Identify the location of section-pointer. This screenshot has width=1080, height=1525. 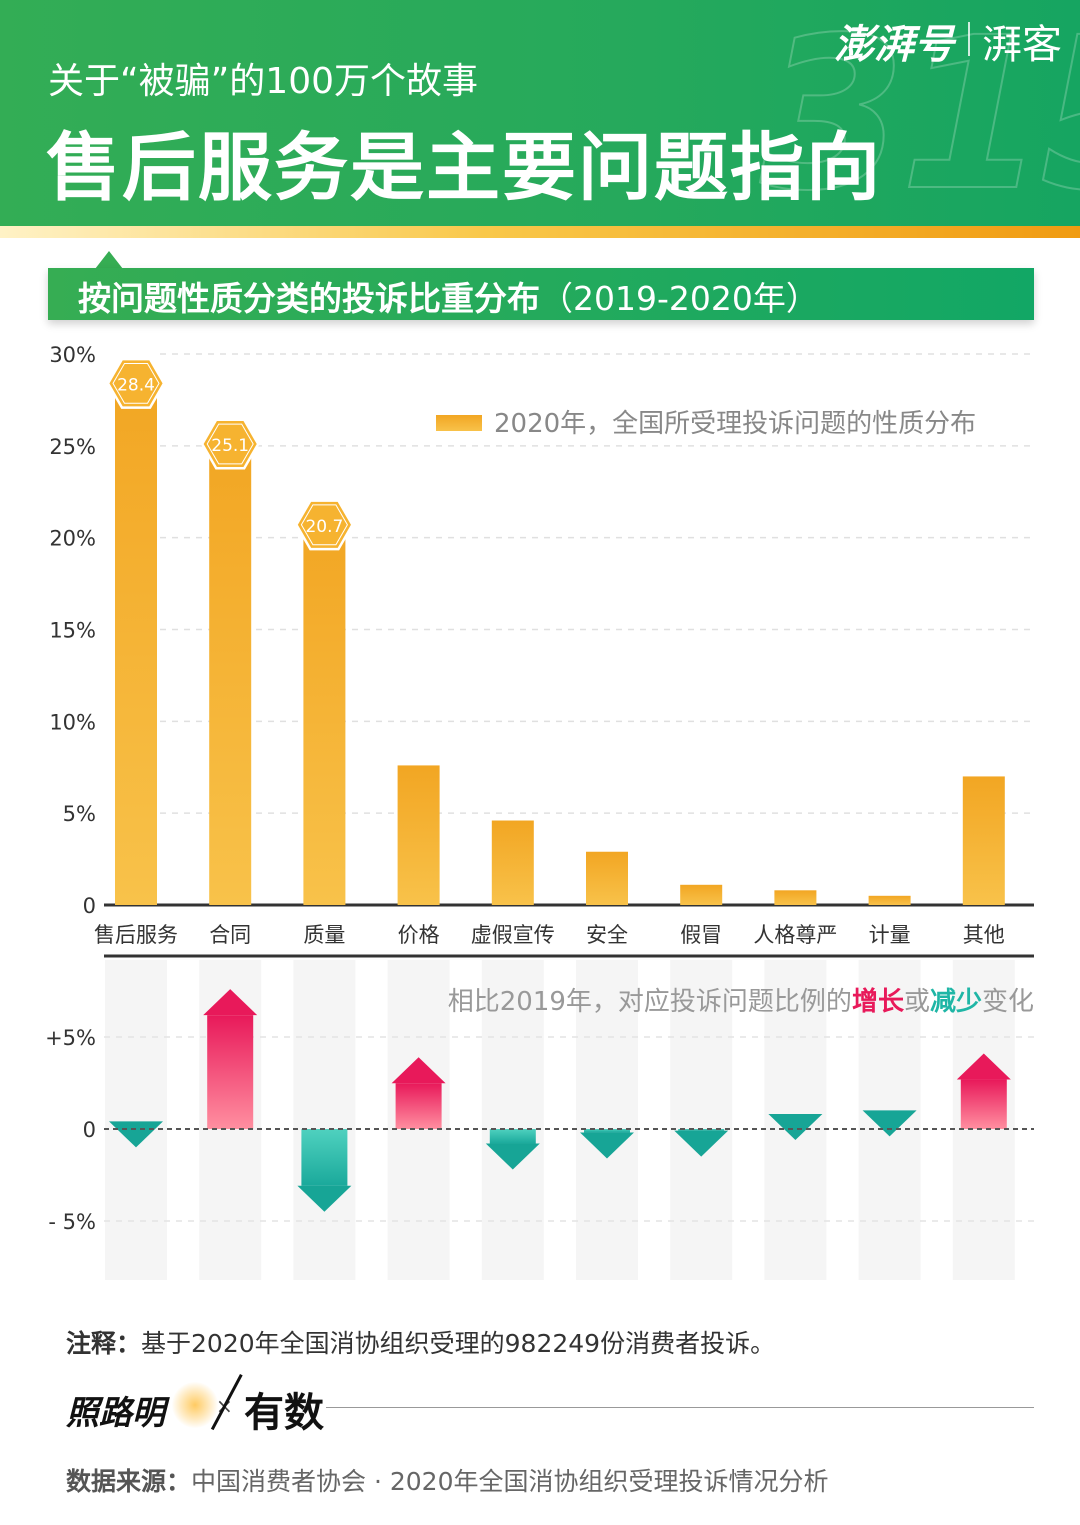
(109, 260).